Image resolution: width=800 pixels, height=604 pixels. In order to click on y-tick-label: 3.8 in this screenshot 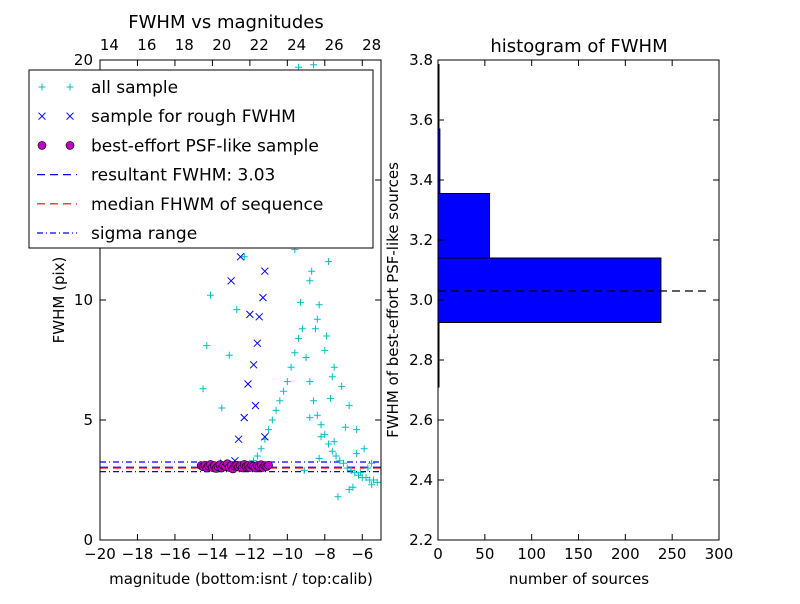, I will do `click(421, 60)`.